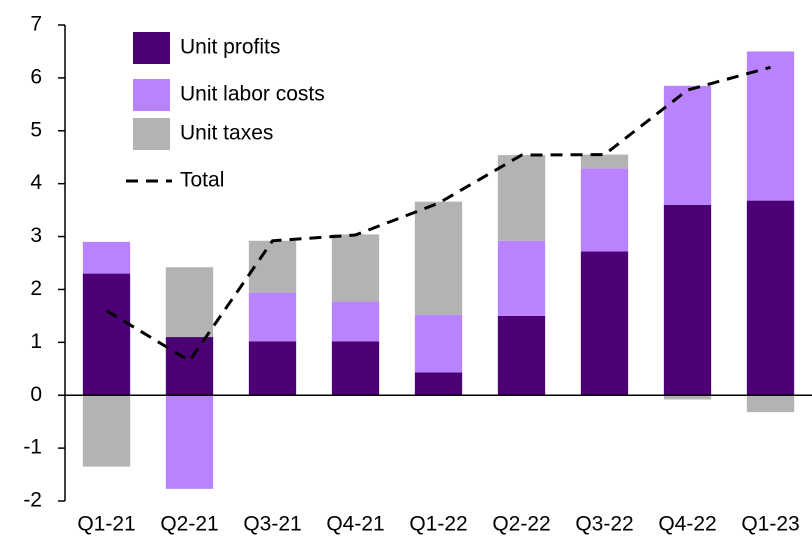  Describe the element at coordinates (36, 394) in the screenshot. I see `y-tick-label: 0` at that location.